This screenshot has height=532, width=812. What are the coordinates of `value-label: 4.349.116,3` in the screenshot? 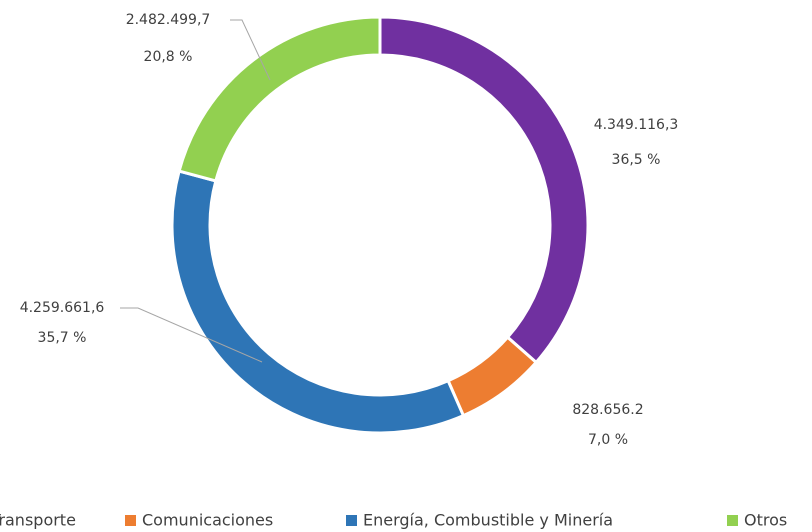 It's located at (636, 125).